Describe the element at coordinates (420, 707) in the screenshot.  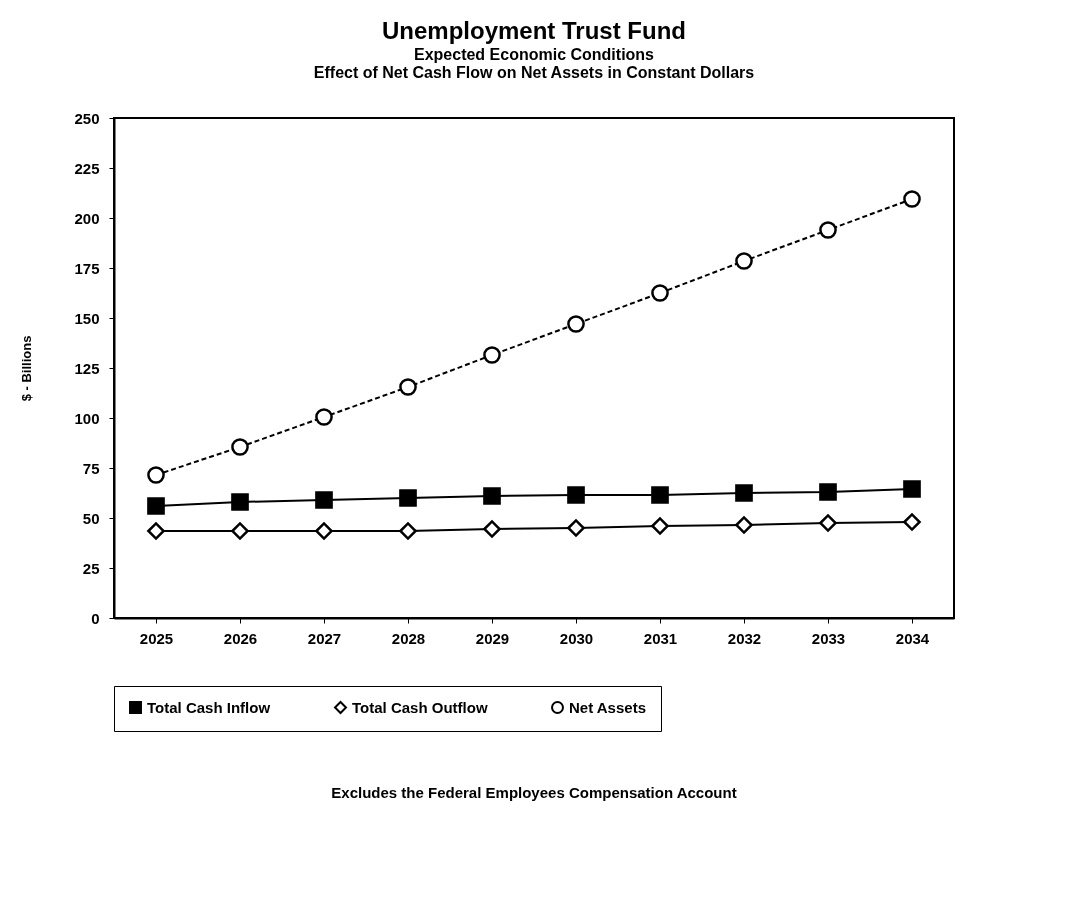
I see `legend-label: Total Cash Outflow` at that location.